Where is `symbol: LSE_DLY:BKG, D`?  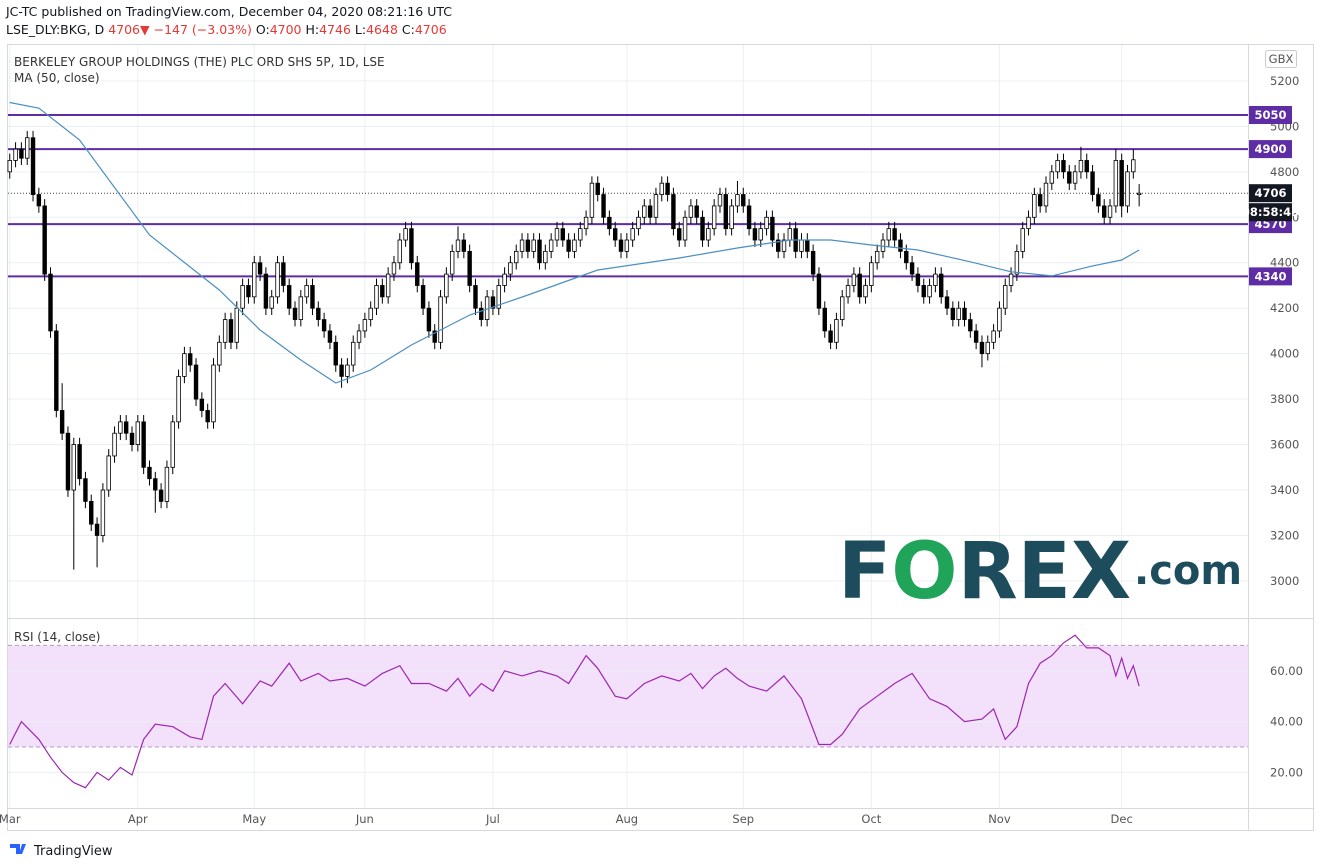
symbol: LSE_DLY:BKG, D is located at coordinates (55, 29).